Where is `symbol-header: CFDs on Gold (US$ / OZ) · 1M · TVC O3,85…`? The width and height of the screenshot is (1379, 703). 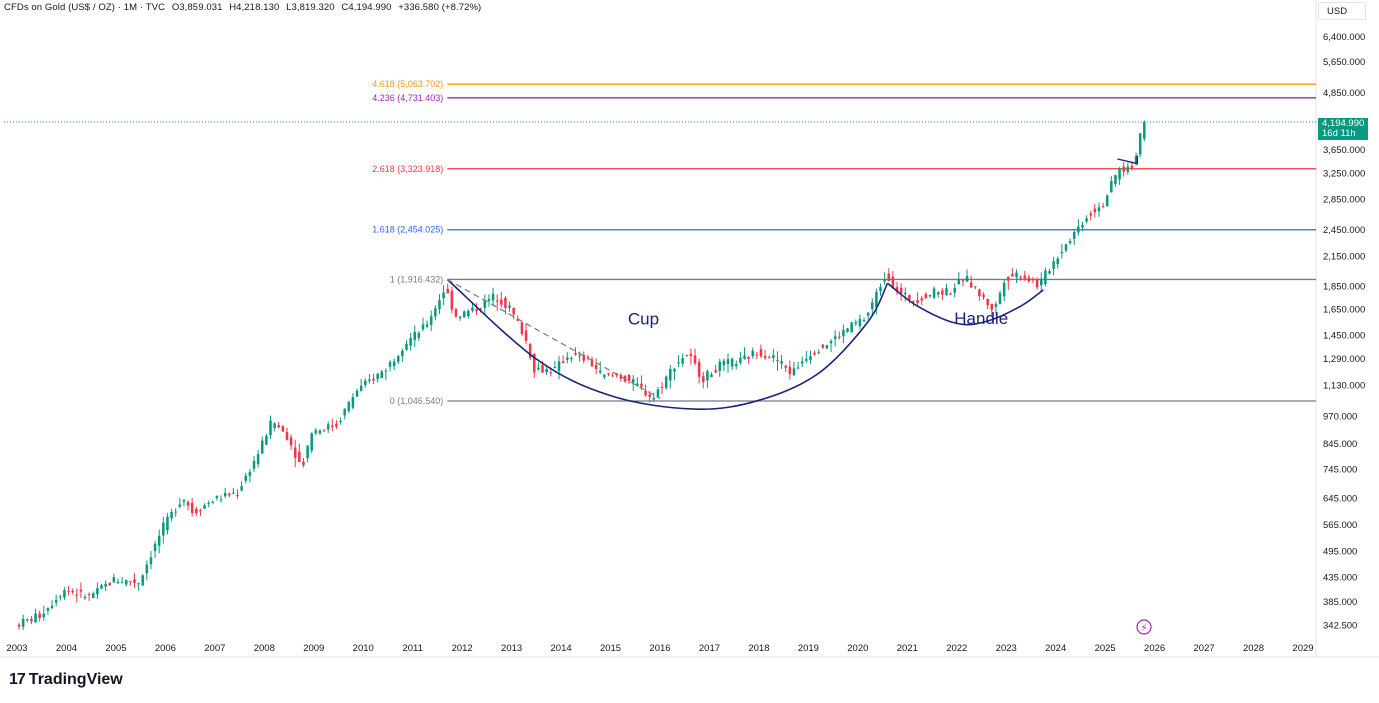
symbol-header: CFDs on Gold (US$ / OZ) · 1M · TVC O3,85… is located at coordinates (244, 7).